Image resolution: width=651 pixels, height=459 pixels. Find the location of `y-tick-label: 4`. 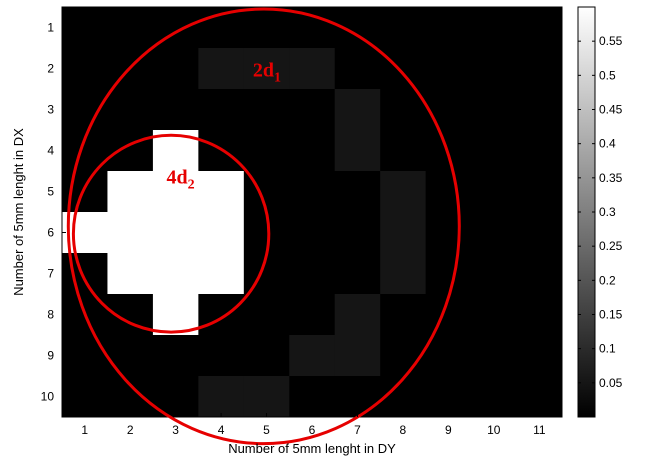

y-tick-label: 4 is located at coordinates (50, 151).